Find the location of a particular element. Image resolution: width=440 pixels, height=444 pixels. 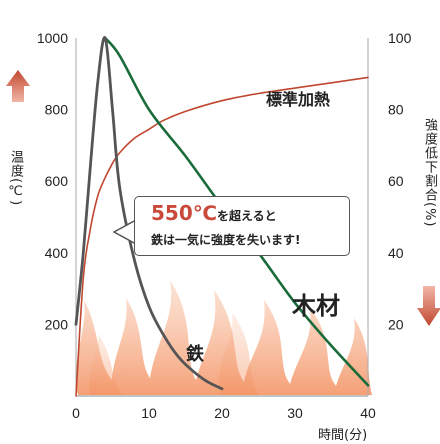

callout-pointer is located at coordinates (124, 232).